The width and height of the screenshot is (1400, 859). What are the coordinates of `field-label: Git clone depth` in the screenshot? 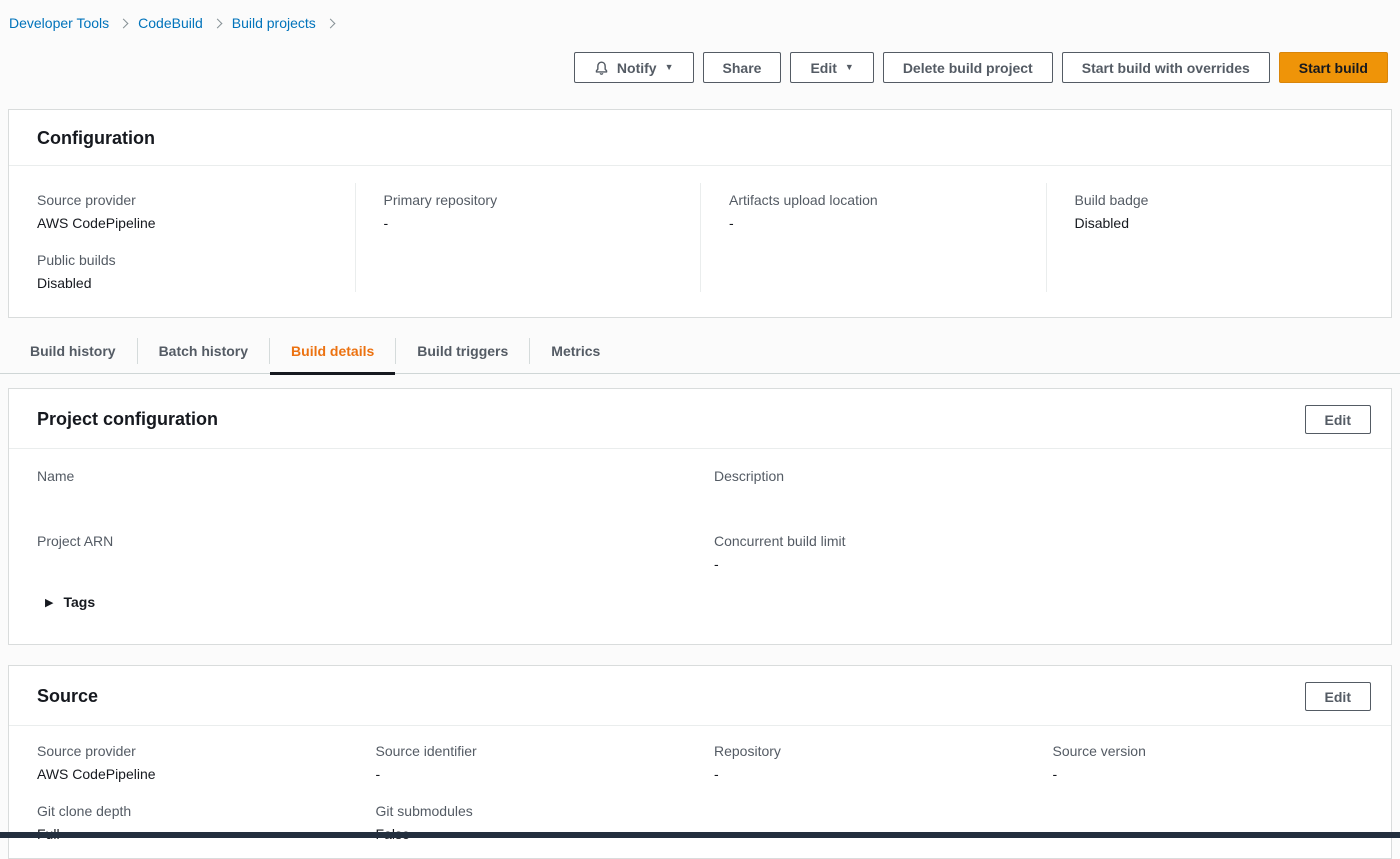 It's located at (84, 811).